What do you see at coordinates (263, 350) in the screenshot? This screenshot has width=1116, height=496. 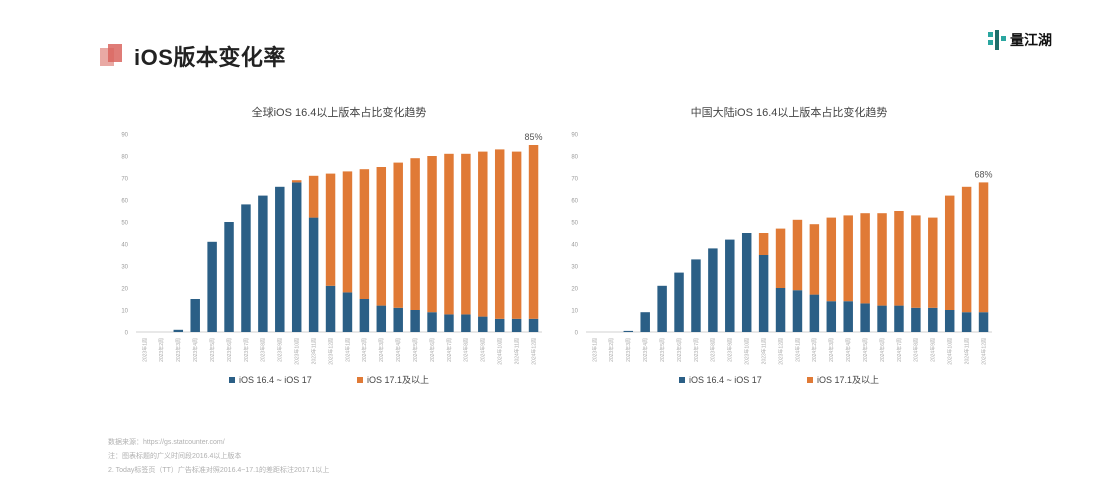 I see `x-tick-label: 2023年8周` at bounding box center [263, 350].